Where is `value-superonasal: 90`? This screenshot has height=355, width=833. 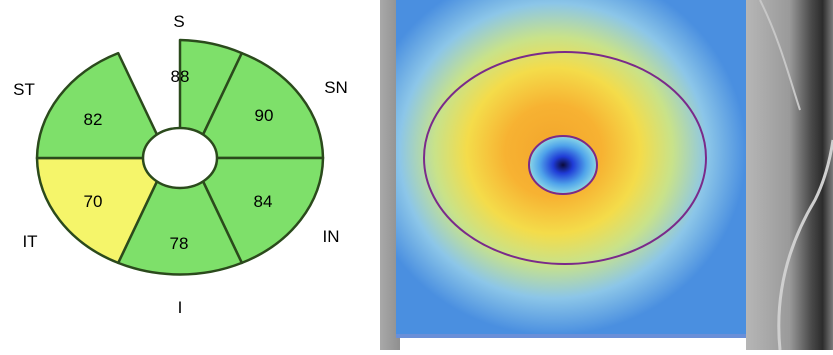
value-superonasal: 90 is located at coordinates (264, 115).